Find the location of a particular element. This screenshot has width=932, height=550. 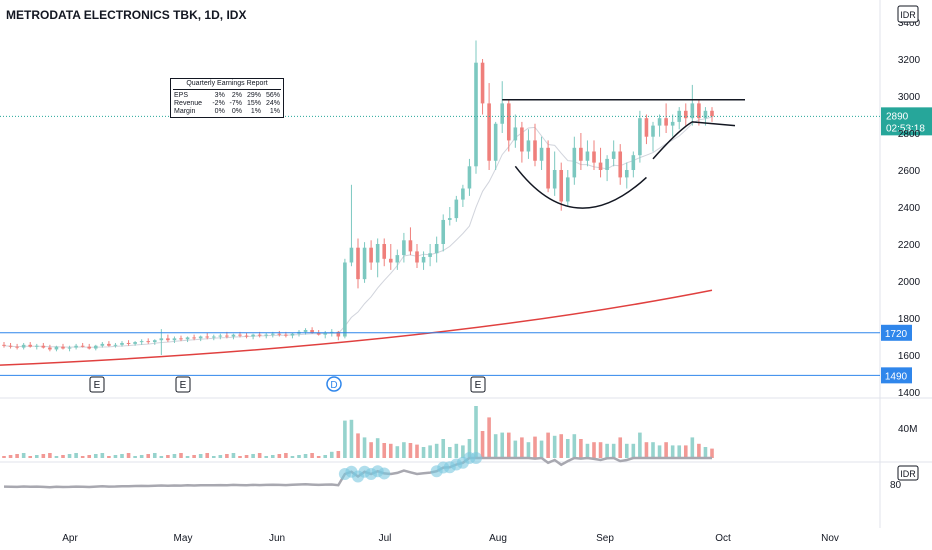

currency-badge-text: IDR is located at coordinates (908, 15).